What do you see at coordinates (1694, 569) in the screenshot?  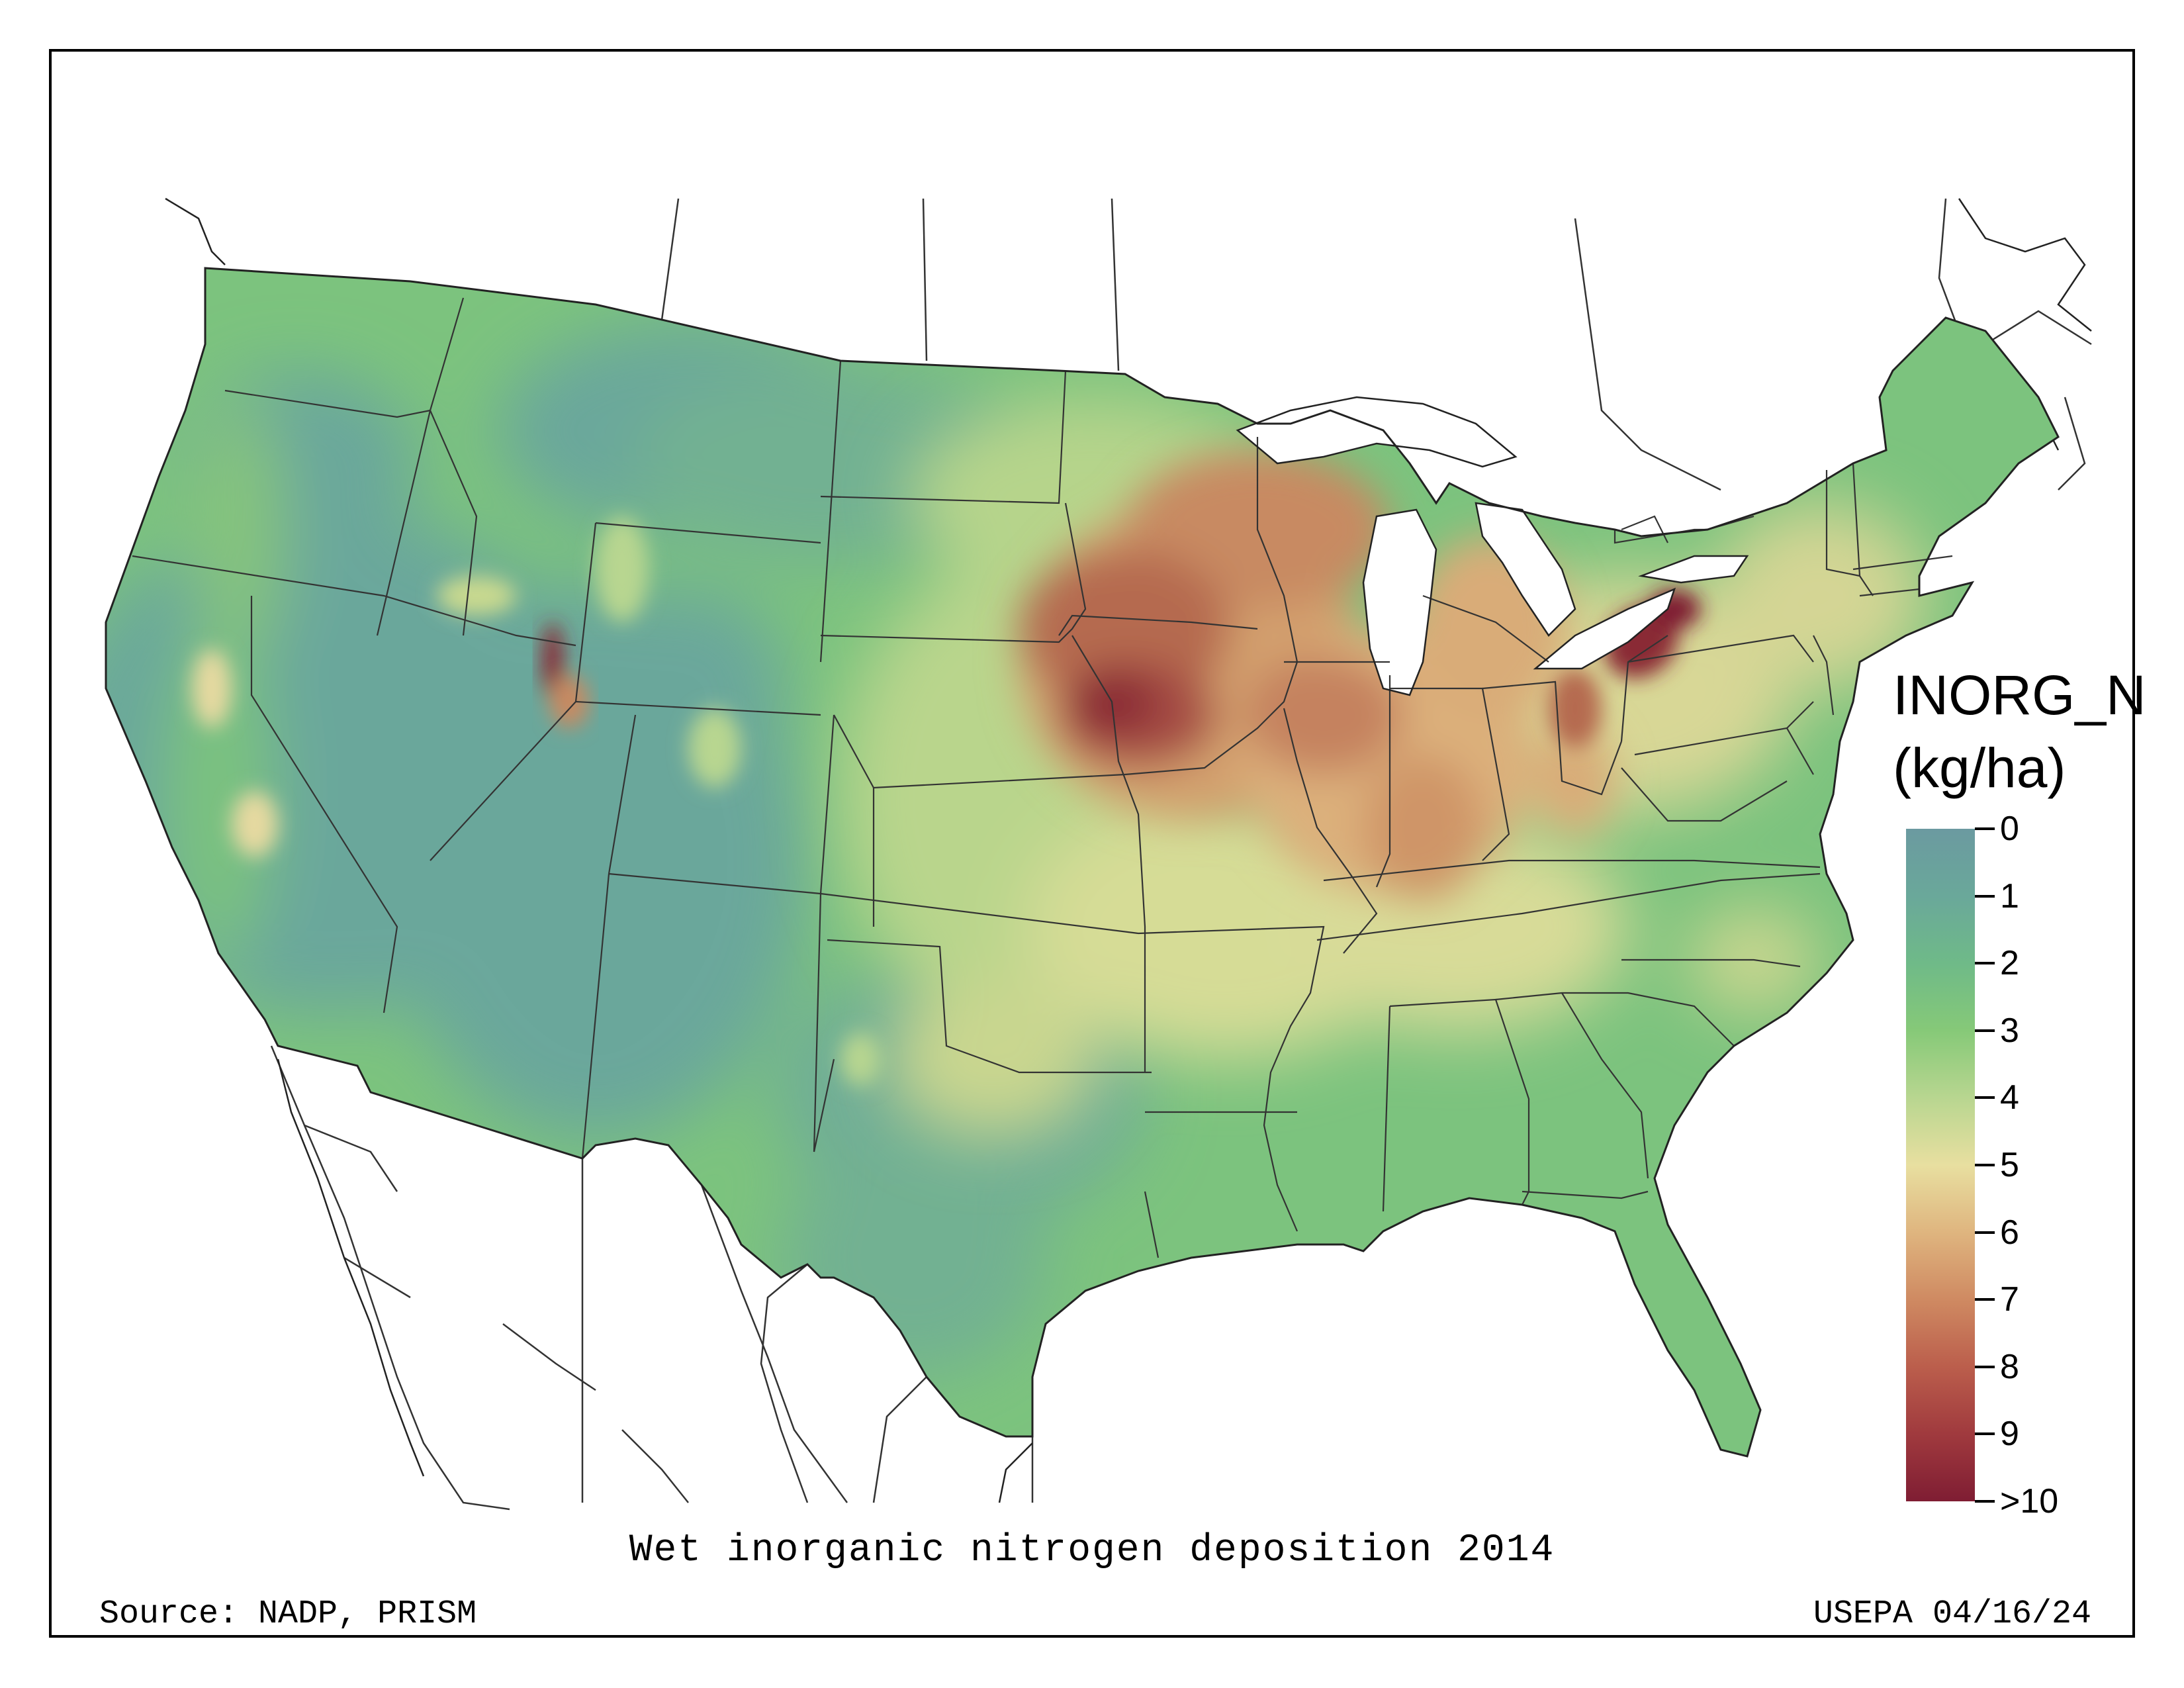 I see `lake-ontario` at bounding box center [1694, 569].